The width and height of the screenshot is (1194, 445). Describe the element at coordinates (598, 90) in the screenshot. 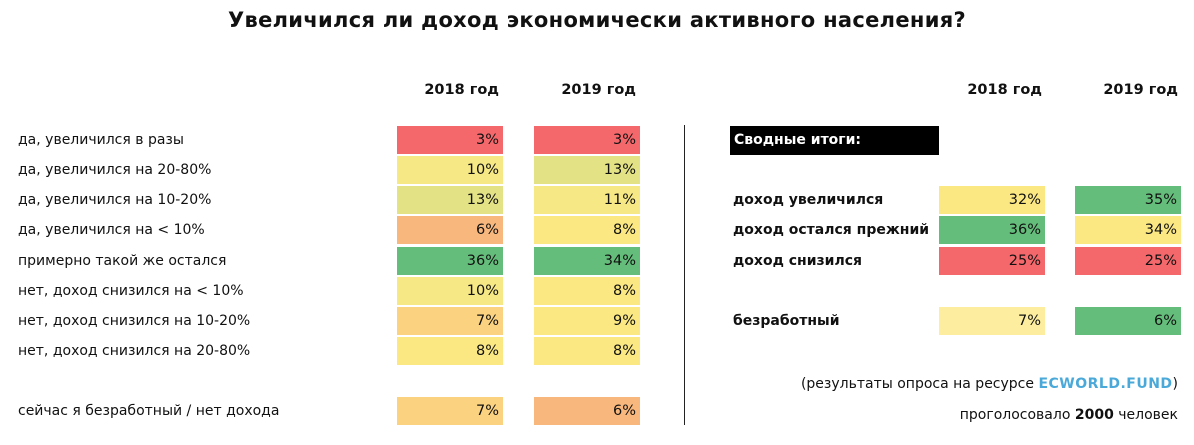

I see `left-col-2019: 2019 год` at that location.